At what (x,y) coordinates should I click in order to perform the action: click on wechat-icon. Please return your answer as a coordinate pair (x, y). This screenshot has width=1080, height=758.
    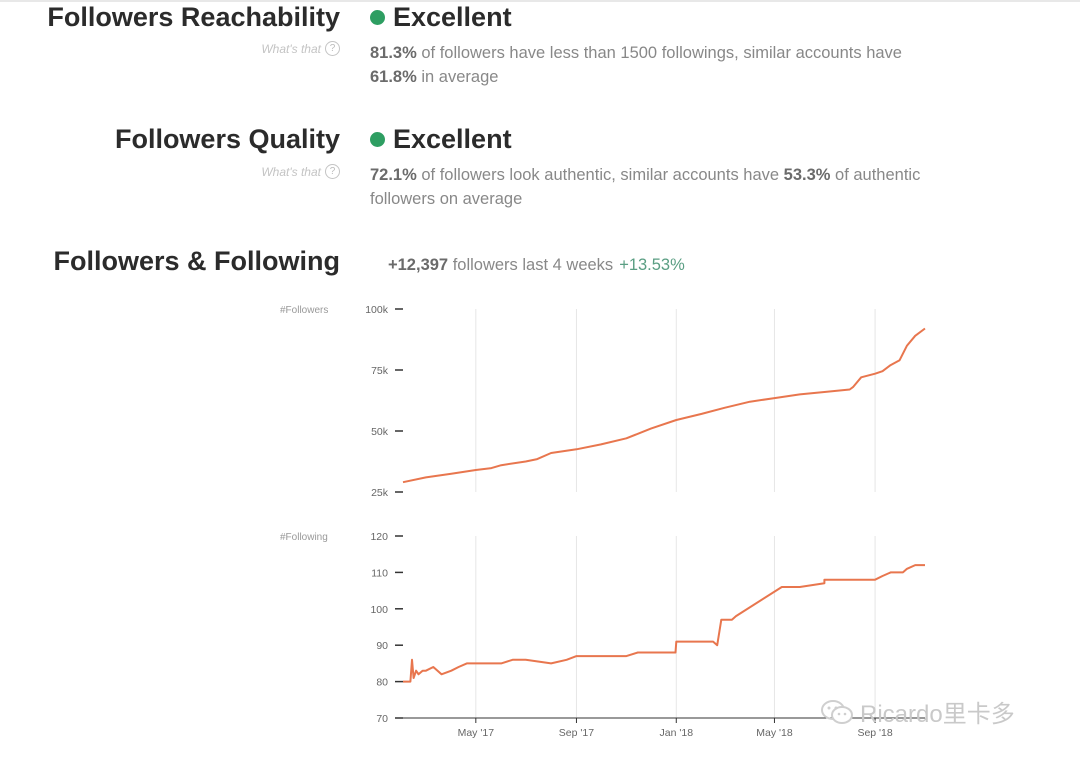
    Looking at the image, I should click on (837, 711).